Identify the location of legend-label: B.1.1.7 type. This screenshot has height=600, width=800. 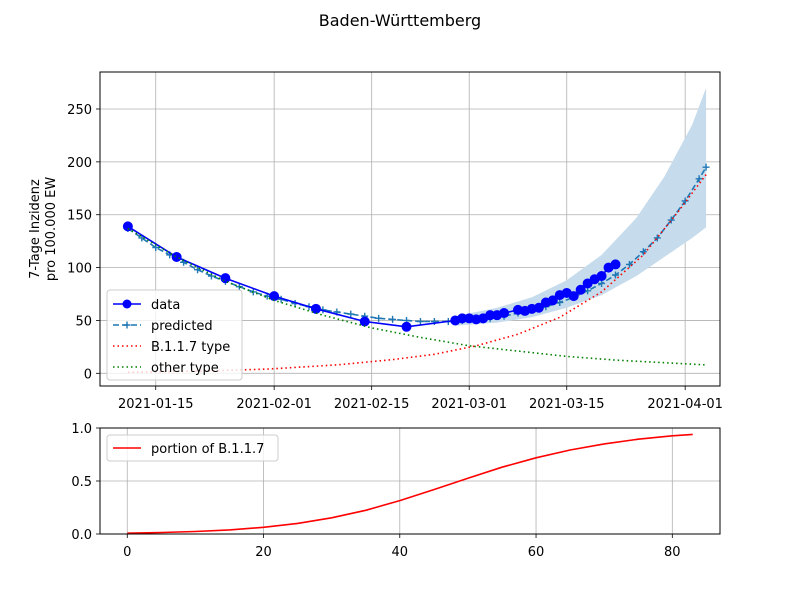
(190, 347).